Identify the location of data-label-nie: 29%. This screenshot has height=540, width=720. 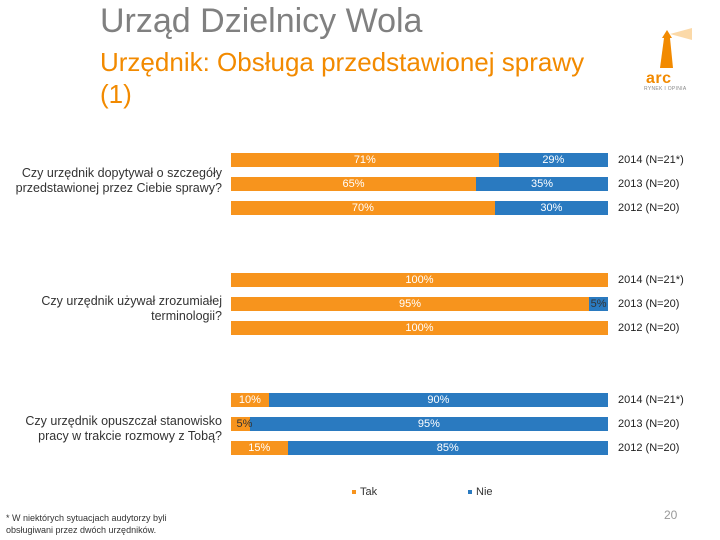
(553, 160).